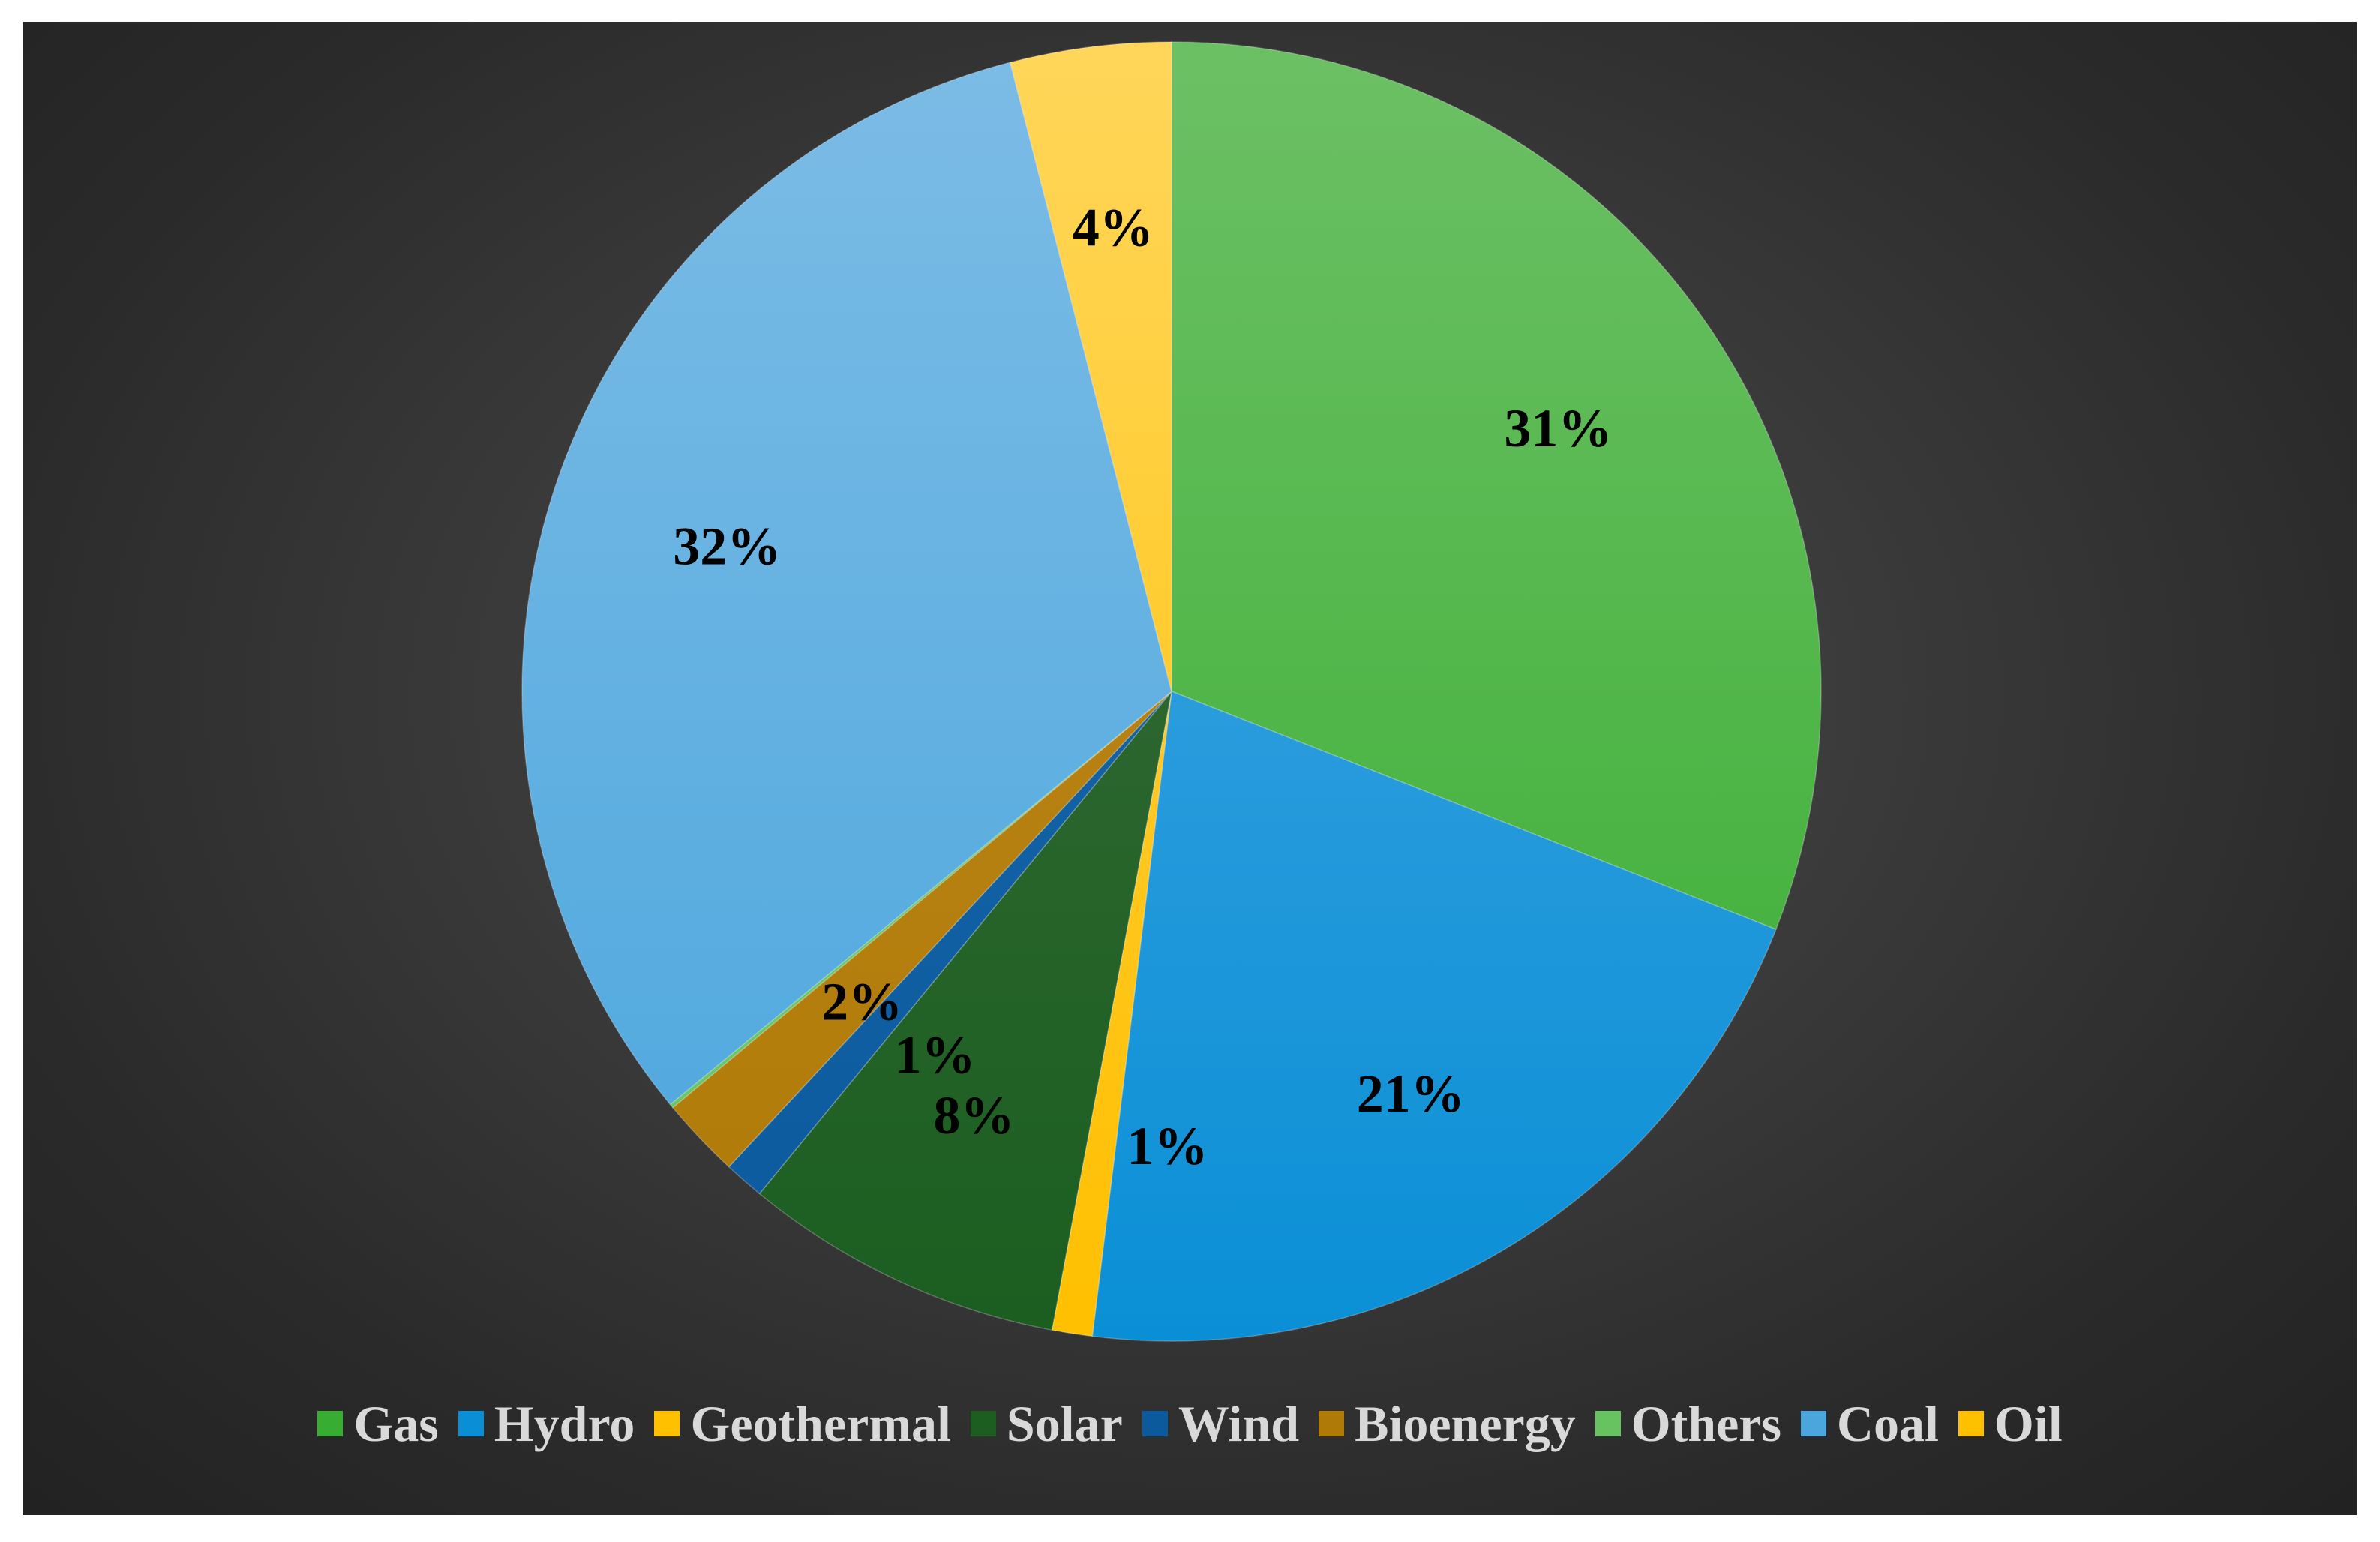 This screenshot has width=2380, height=1542. I want to click on pie-slice-bioenergy, so click(921, 929).